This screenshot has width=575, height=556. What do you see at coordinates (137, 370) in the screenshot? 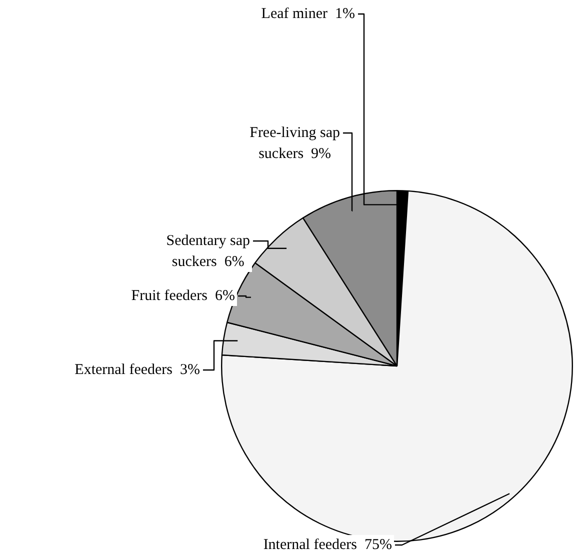
I see `slice-label: External feeders 3%` at bounding box center [137, 370].